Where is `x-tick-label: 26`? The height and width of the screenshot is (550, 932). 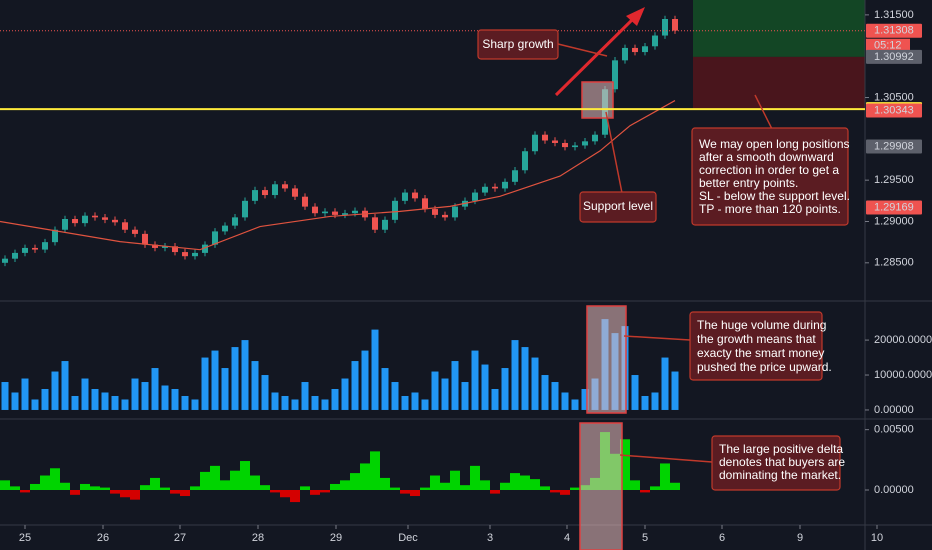
x-tick-label: 26 is located at coordinates (103, 538).